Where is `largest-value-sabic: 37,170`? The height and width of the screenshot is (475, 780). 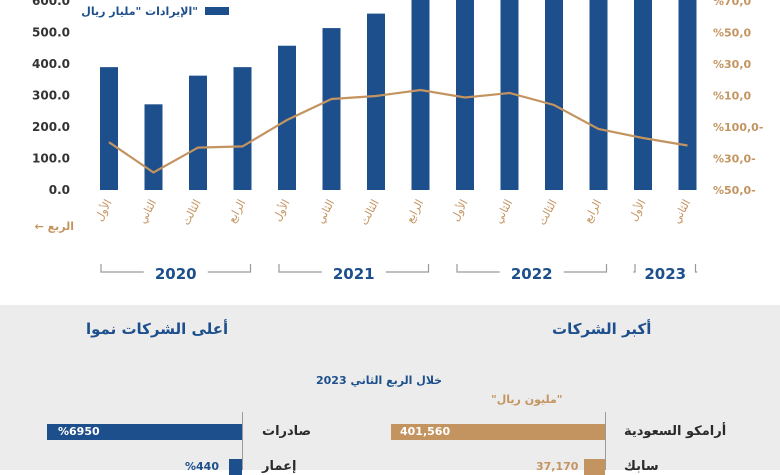 largest-value-sabic: 37,170 is located at coordinates (557, 466).